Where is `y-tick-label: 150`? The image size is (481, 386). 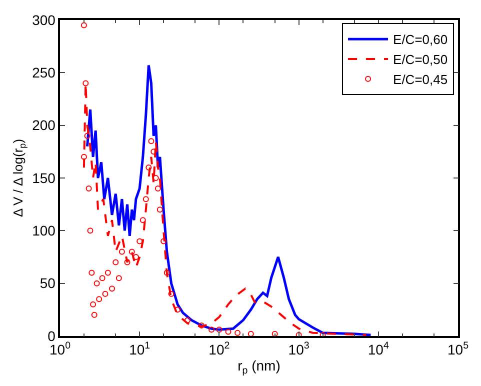
y-tick-label: 150 is located at coordinates (44, 178).